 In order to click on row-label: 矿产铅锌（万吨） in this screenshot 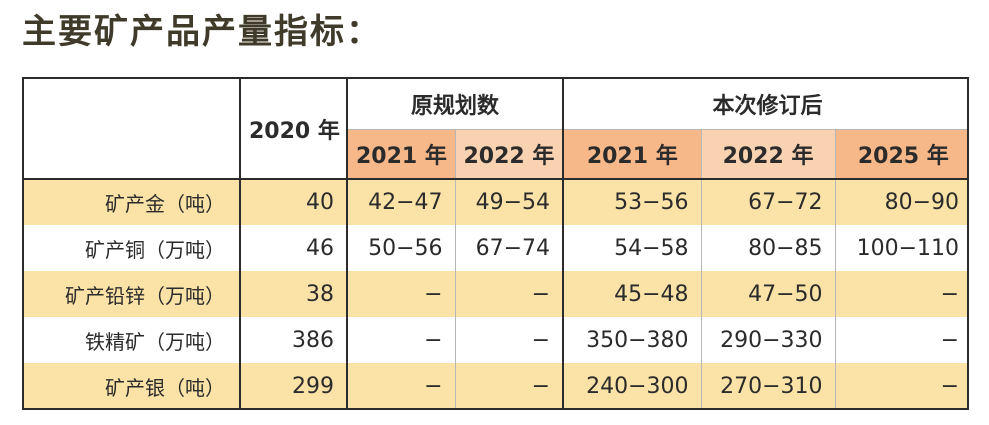, I will do `click(132, 294)`.